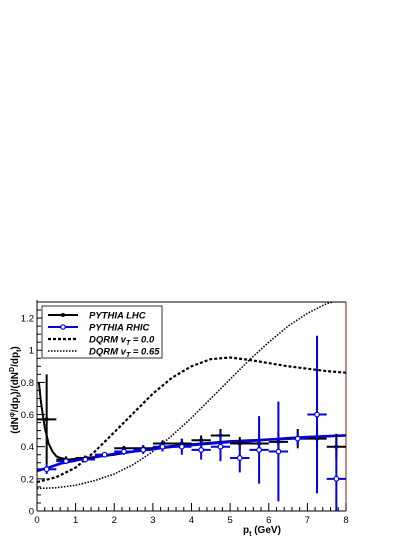  Describe the element at coordinates (345, 520) in the screenshot. I see `x-tick-label: 8` at that location.